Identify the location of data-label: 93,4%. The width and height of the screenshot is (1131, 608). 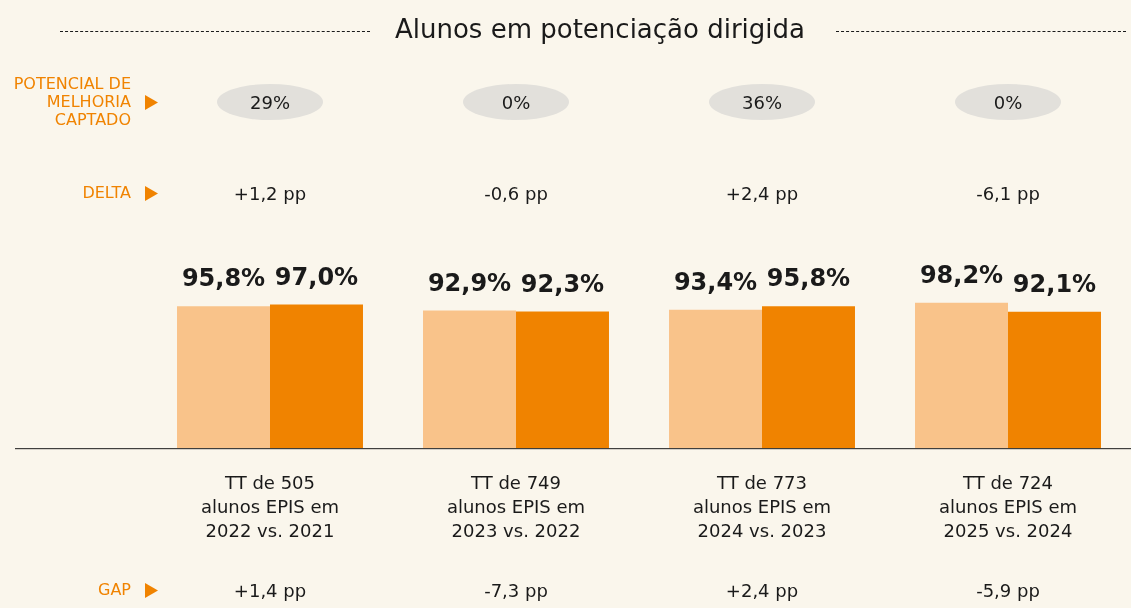
(715, 282).